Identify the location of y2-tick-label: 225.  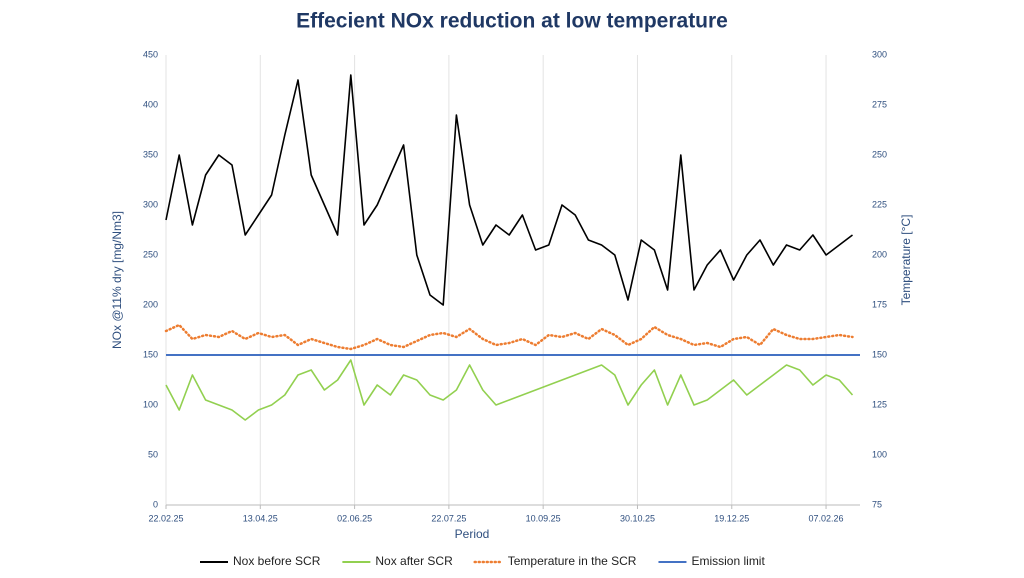
(879, 204).